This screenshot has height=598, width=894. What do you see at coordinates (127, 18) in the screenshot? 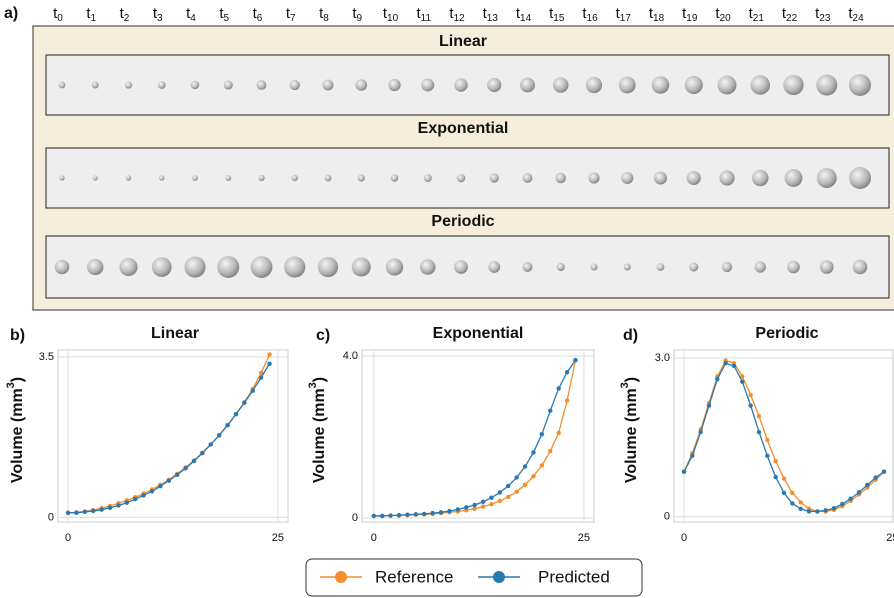
I see `time-label-sub: 2` at bounding box center [127, 18].